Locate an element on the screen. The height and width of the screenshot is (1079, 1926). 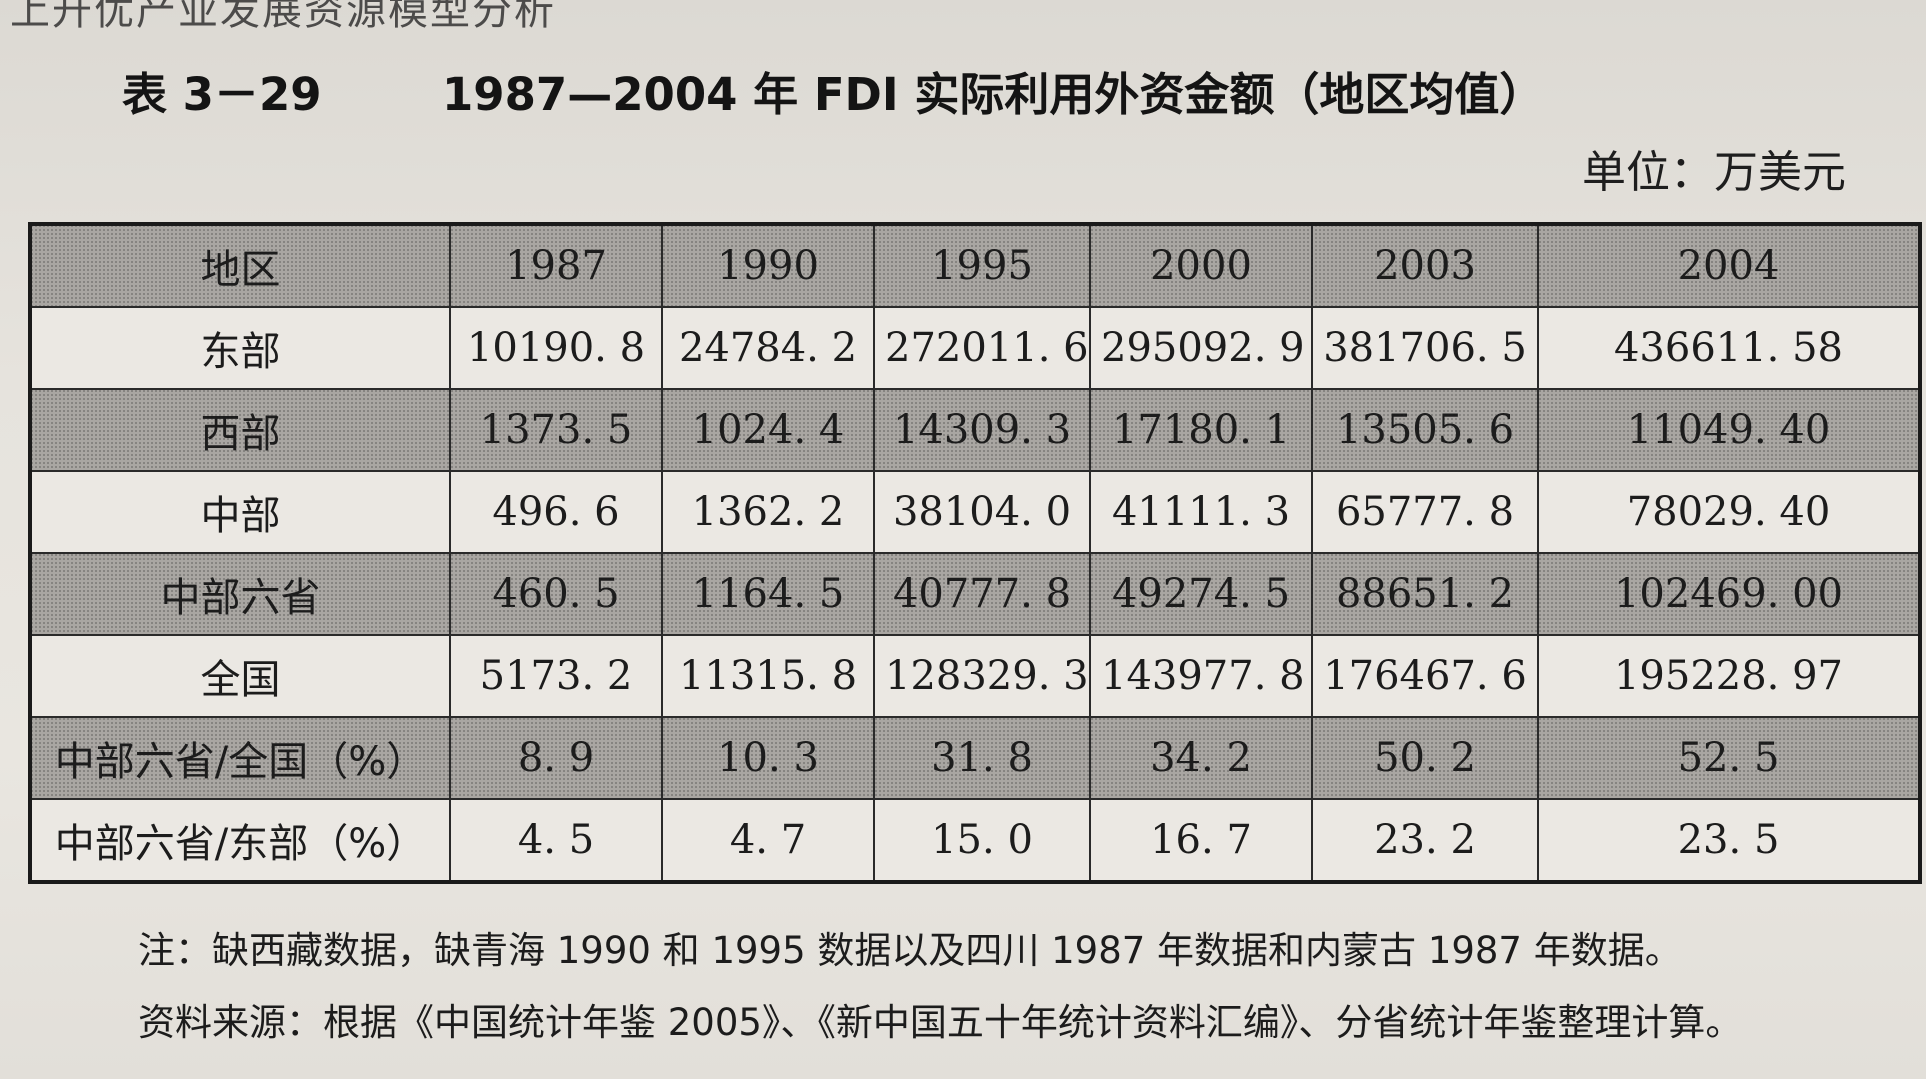
header-cell: 地区 is located at coordinates (240, 265).